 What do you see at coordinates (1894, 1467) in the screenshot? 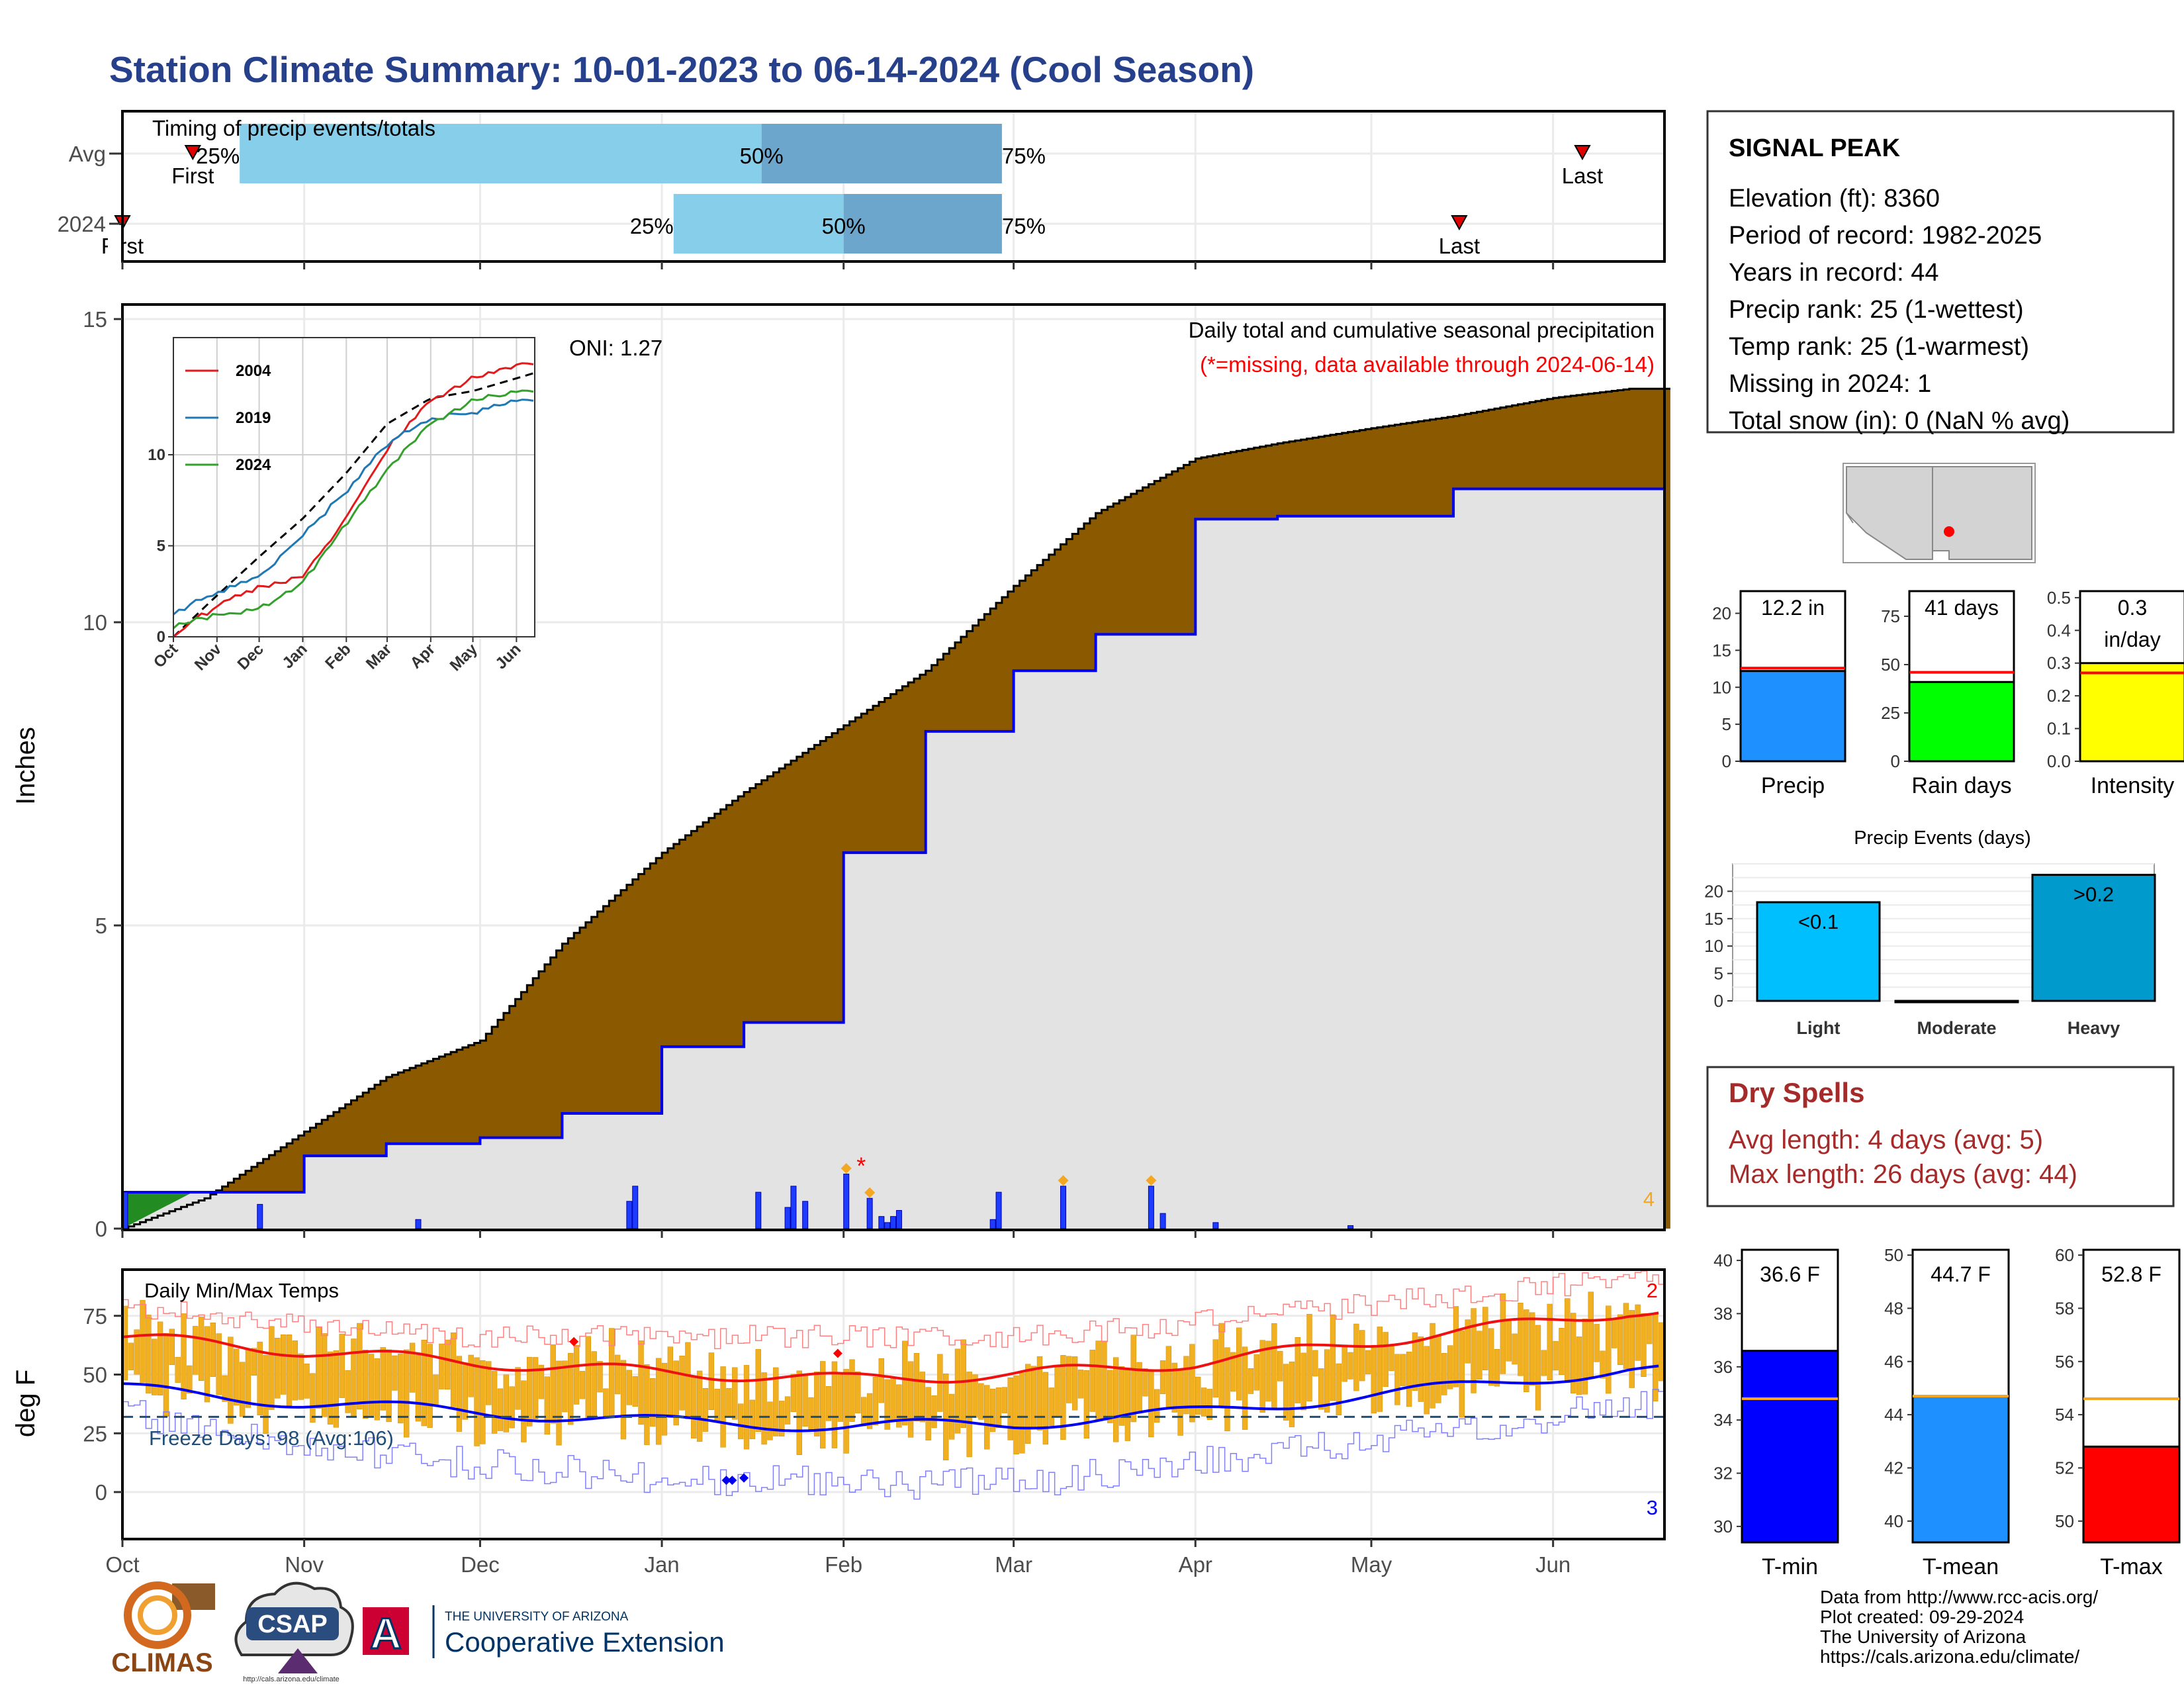
I see `temp-bar-tick-label: 42` at bounding box center [1894, 1467].